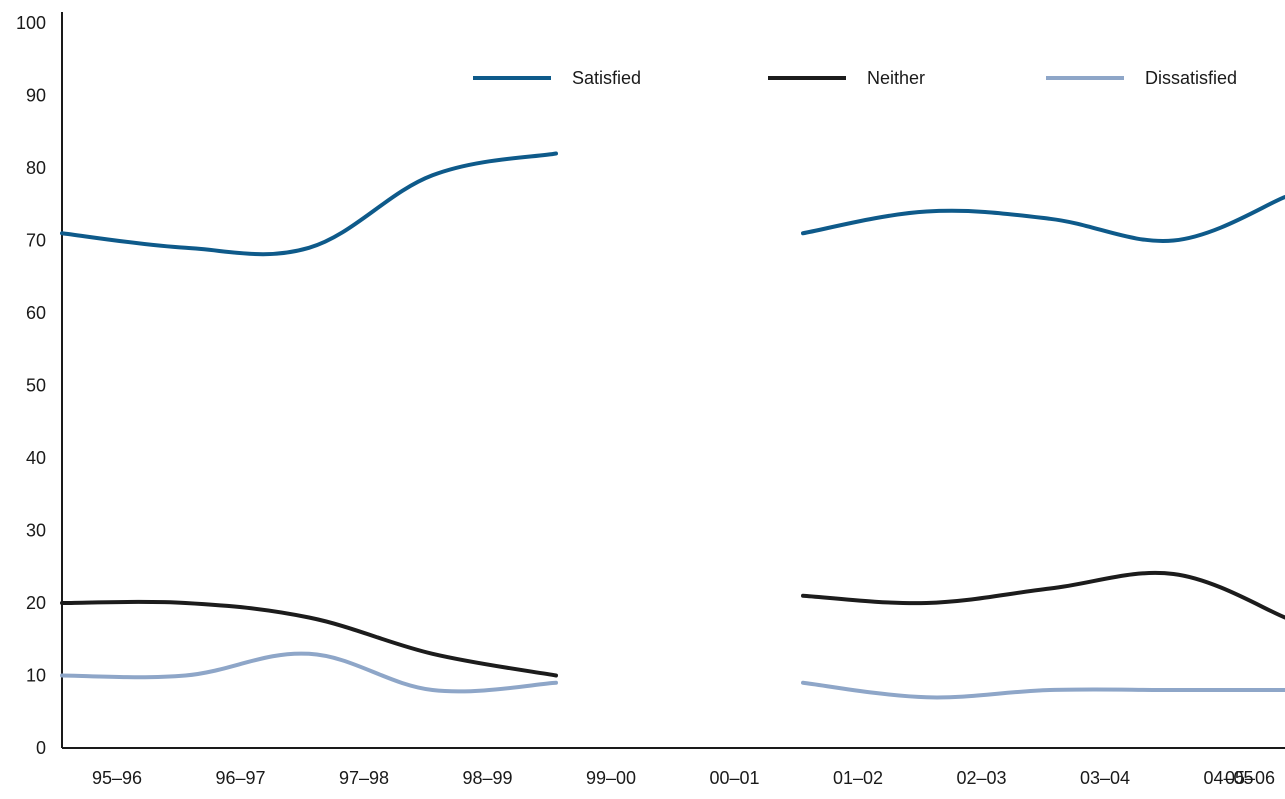 The image size is (1285, 799). Describe the element at coordinates (1250, 778) in the screenshot. I see `x-tick-label: 05–06` at that location.